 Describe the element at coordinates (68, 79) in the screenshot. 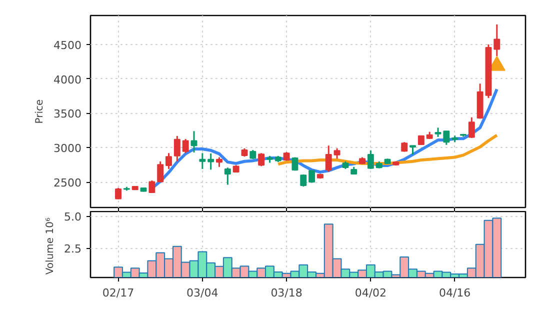

I see `y-tick-label: 4000` at that location.